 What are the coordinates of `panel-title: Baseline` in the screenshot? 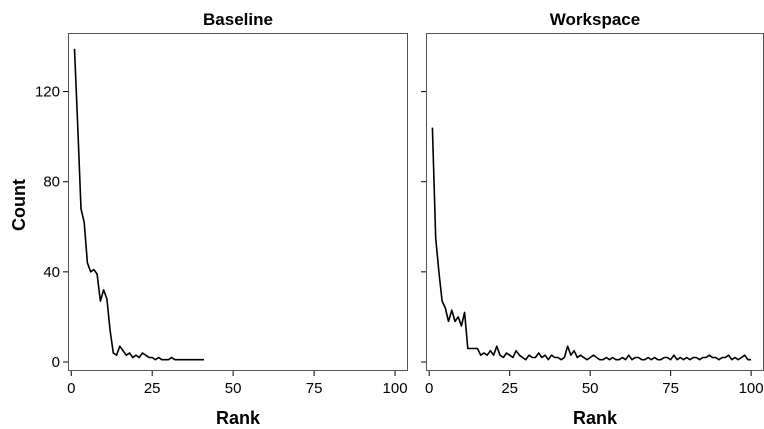 It's located at (238, 19).